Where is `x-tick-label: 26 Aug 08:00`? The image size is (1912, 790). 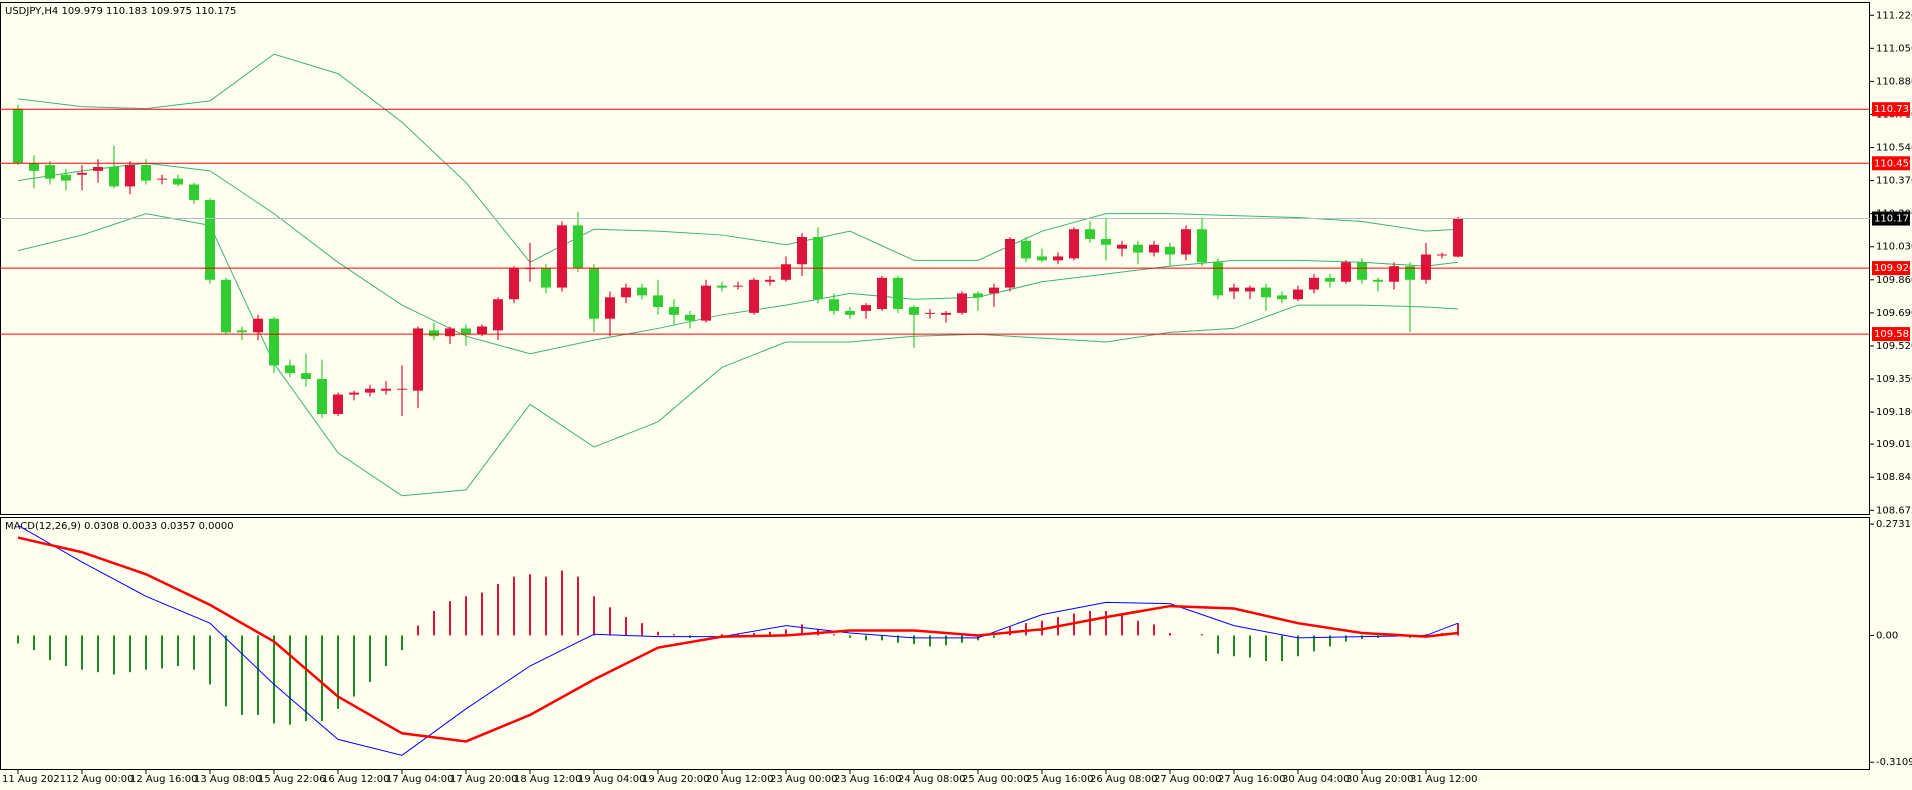
x-tick-label: 26 Aug 08:00 is located at coordinates (1123, 779).